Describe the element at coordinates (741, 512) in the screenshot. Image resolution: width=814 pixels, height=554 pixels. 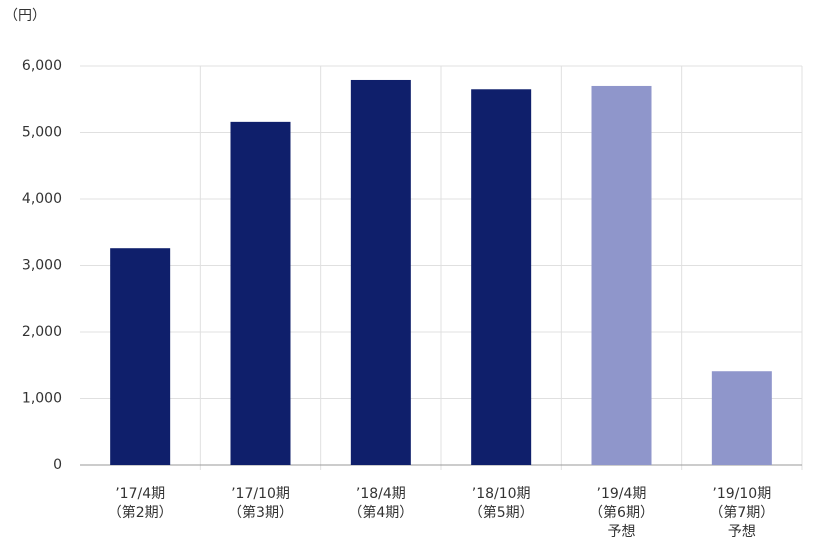
I see `x-tick-label: （第7期）` at that location.